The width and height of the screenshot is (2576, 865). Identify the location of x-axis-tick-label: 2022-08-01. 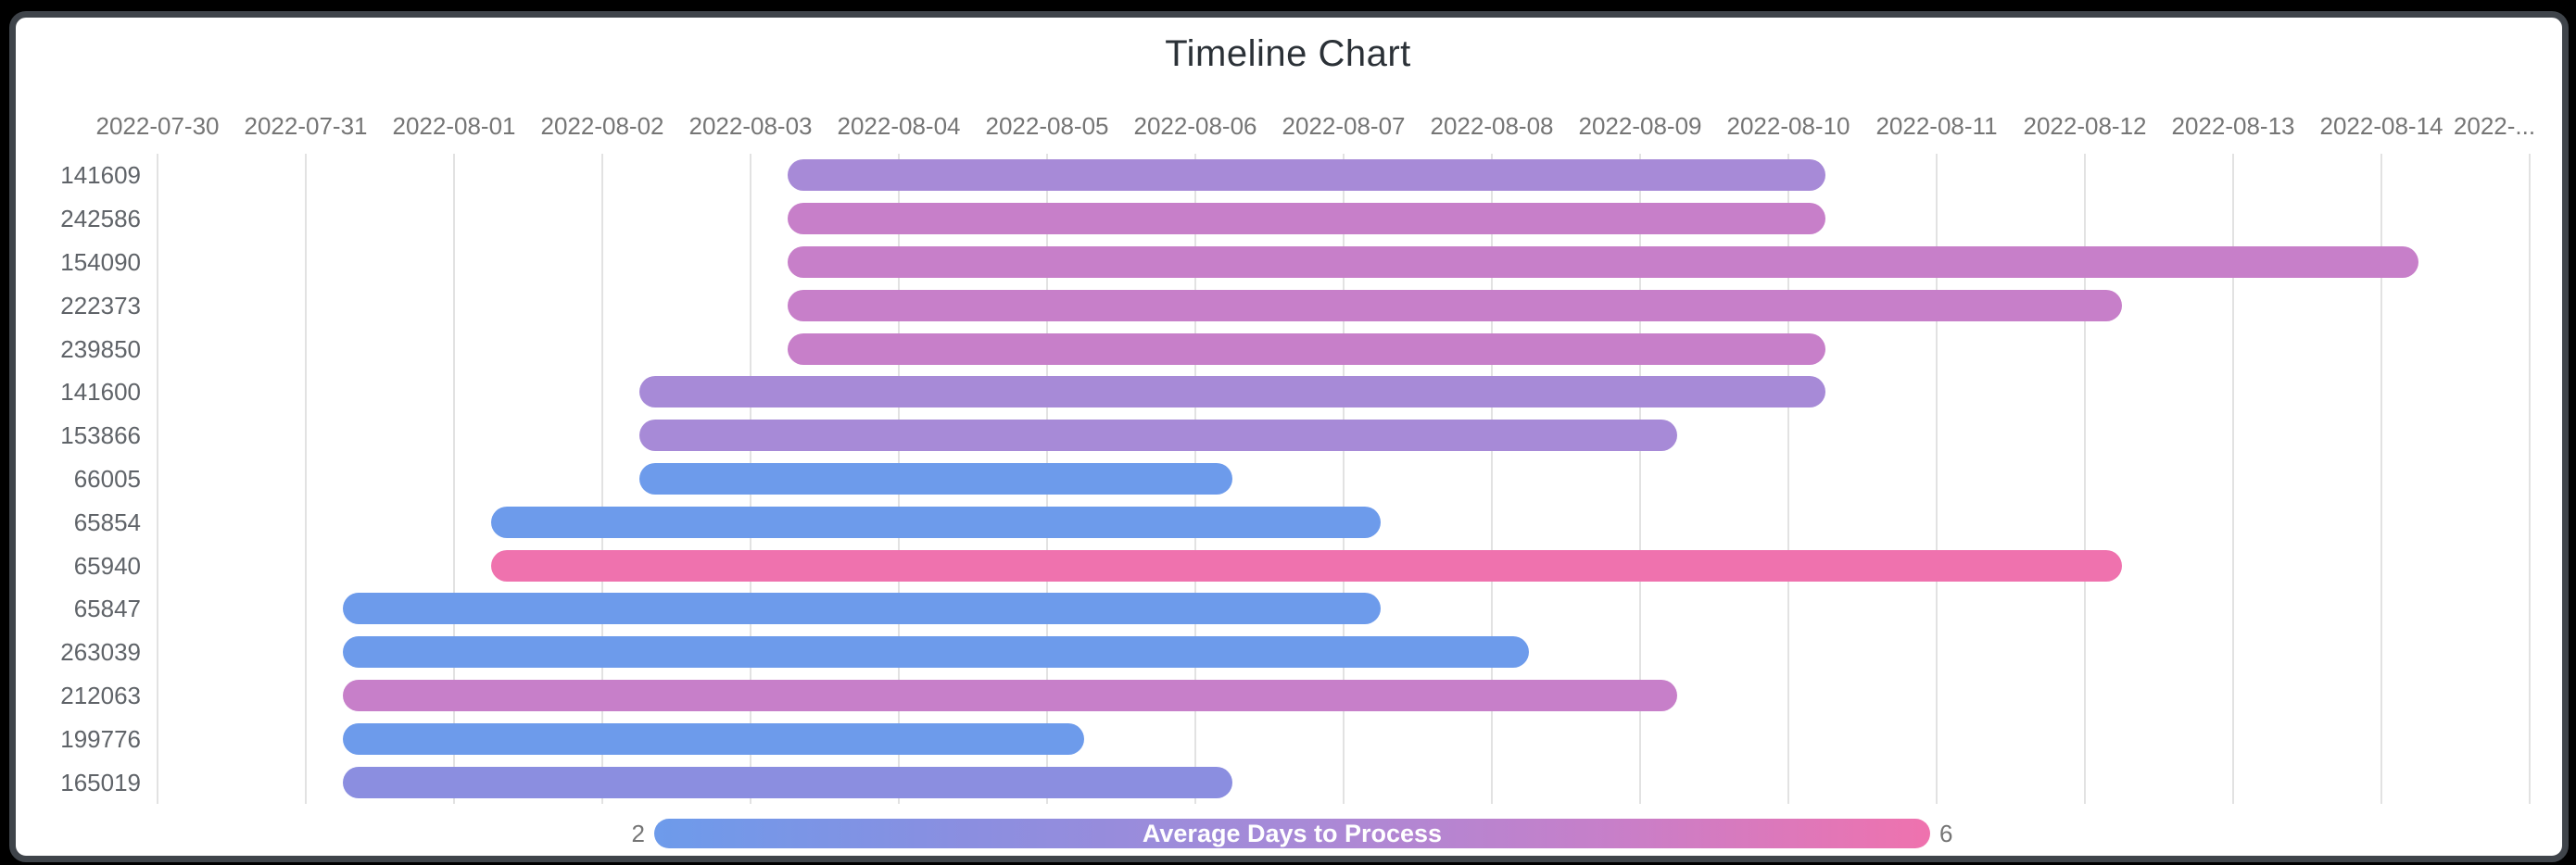
(454, 126).